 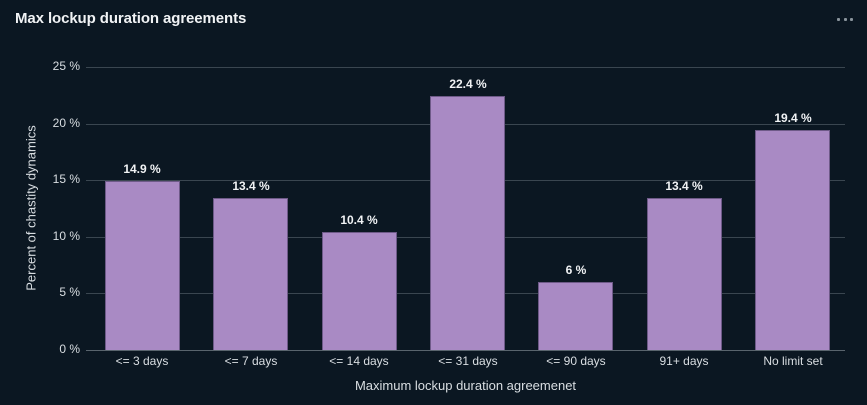 What do you see at coordinates (576, 270) in the screenshot?
I see `bar-value-label: 6 %` at bounding box center [576, 270].